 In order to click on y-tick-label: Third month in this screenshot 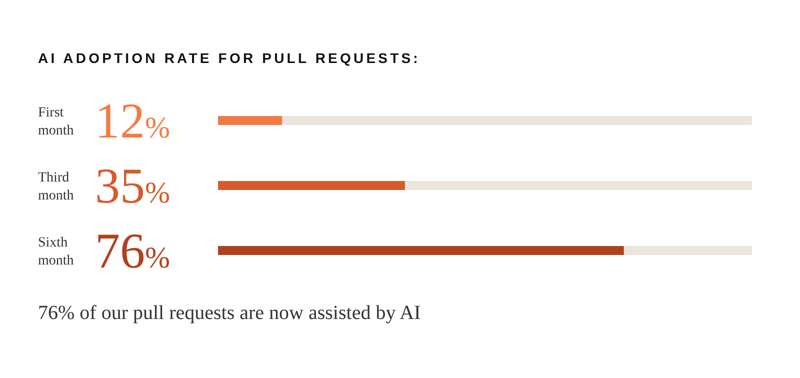, I will do `click(56, 187)`.